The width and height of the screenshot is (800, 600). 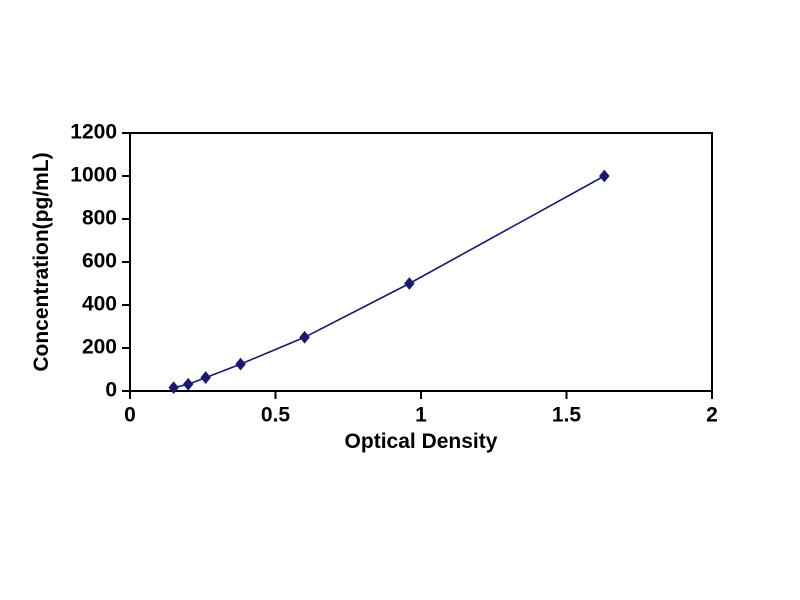 What do you see at coordinates (130, 414) in the screenshot?
I see `x-tick-label: 0` at bounding box center [130, 414].